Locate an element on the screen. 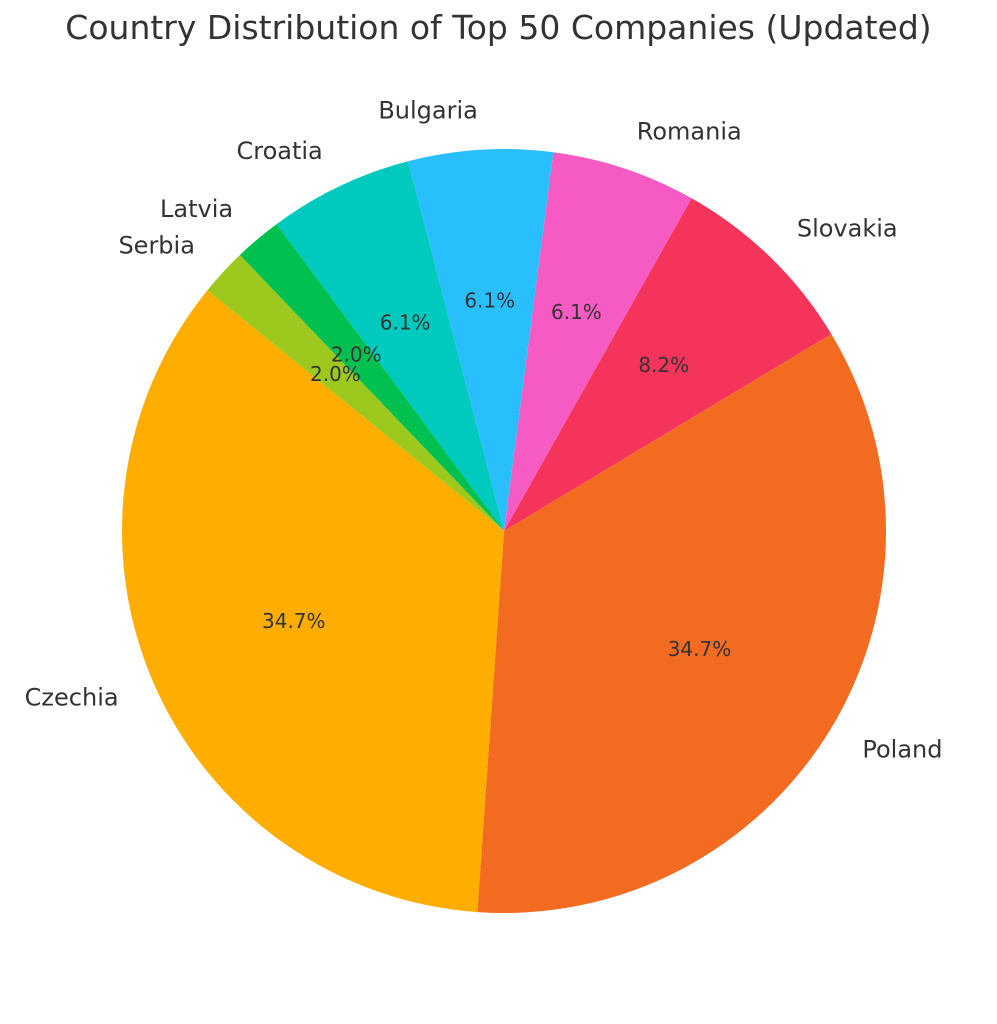 This screenshot has width=997, height=1024. slice-percent-latvia: 2.0% is located at coordinates (356, 354).